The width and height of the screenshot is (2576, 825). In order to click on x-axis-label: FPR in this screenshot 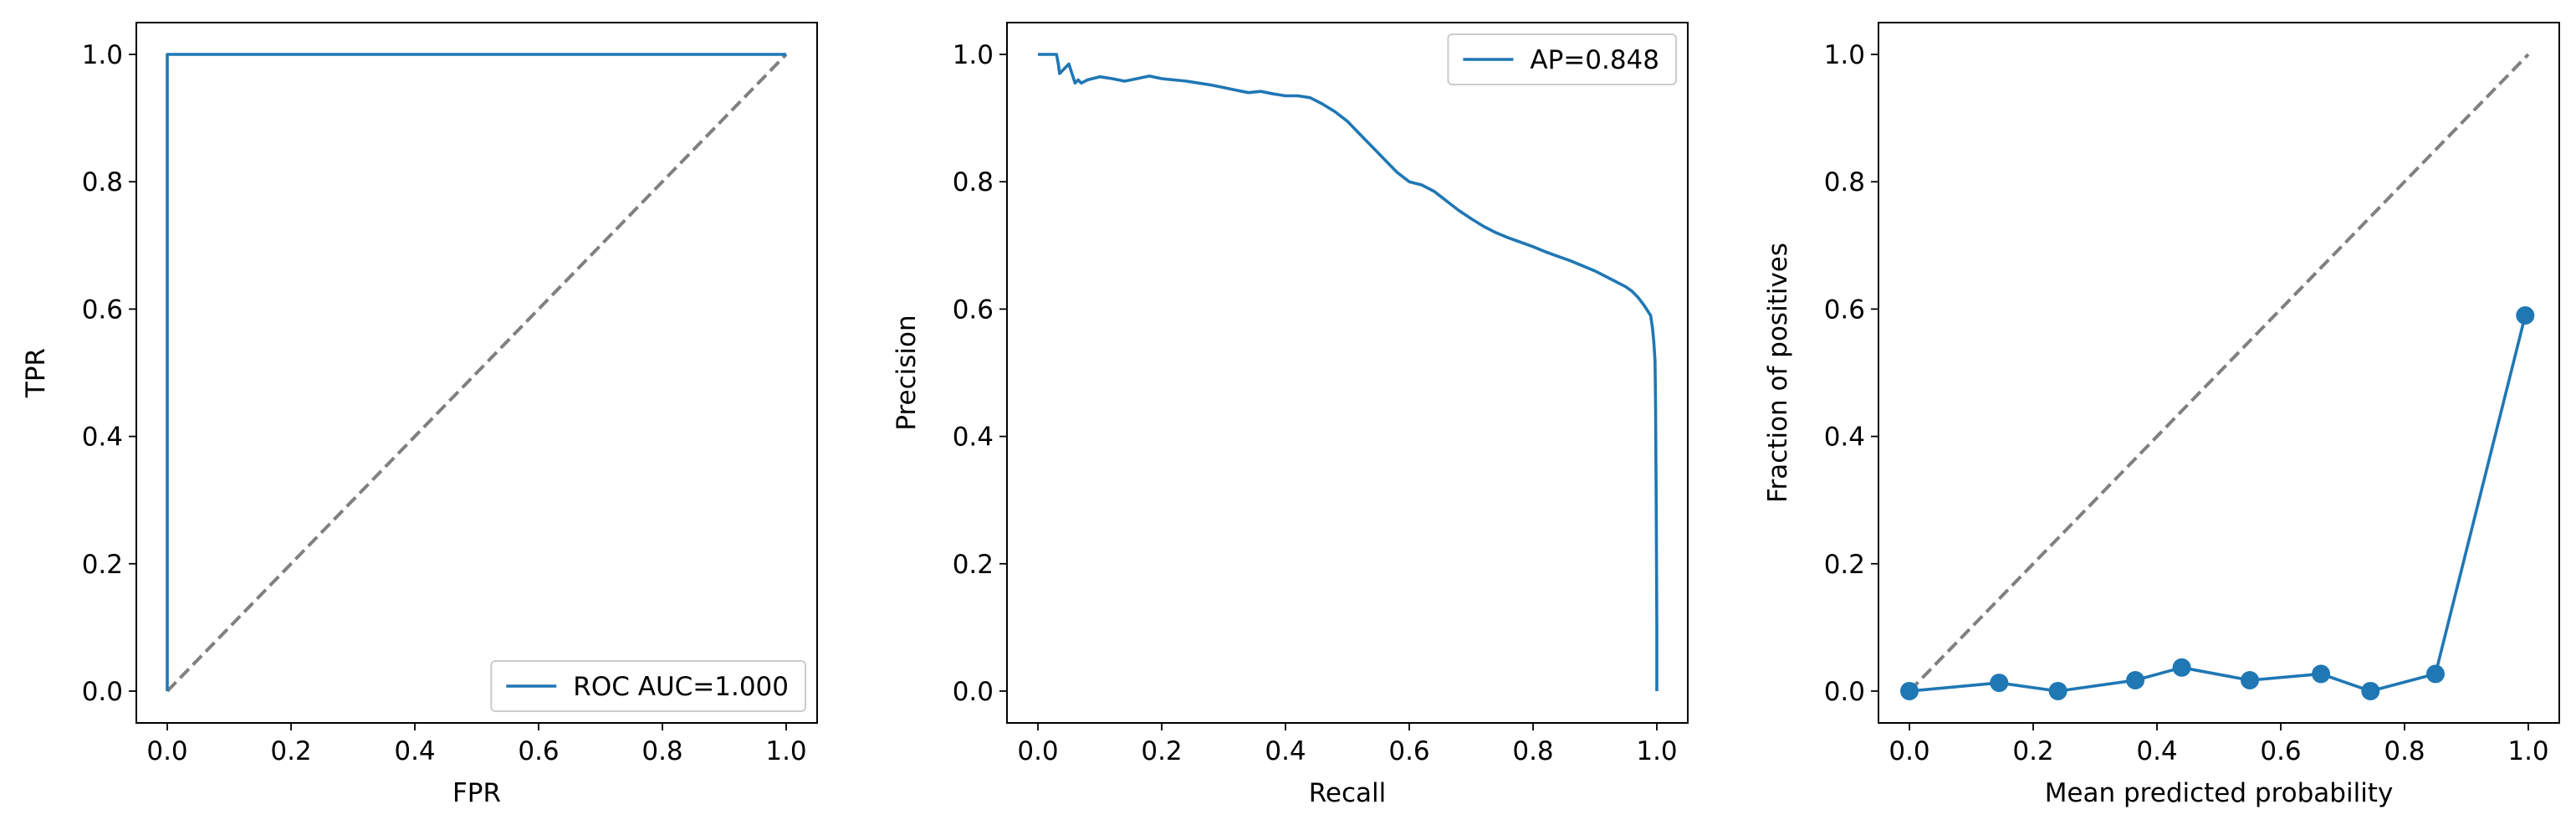, I will do `click(476, 793)`.